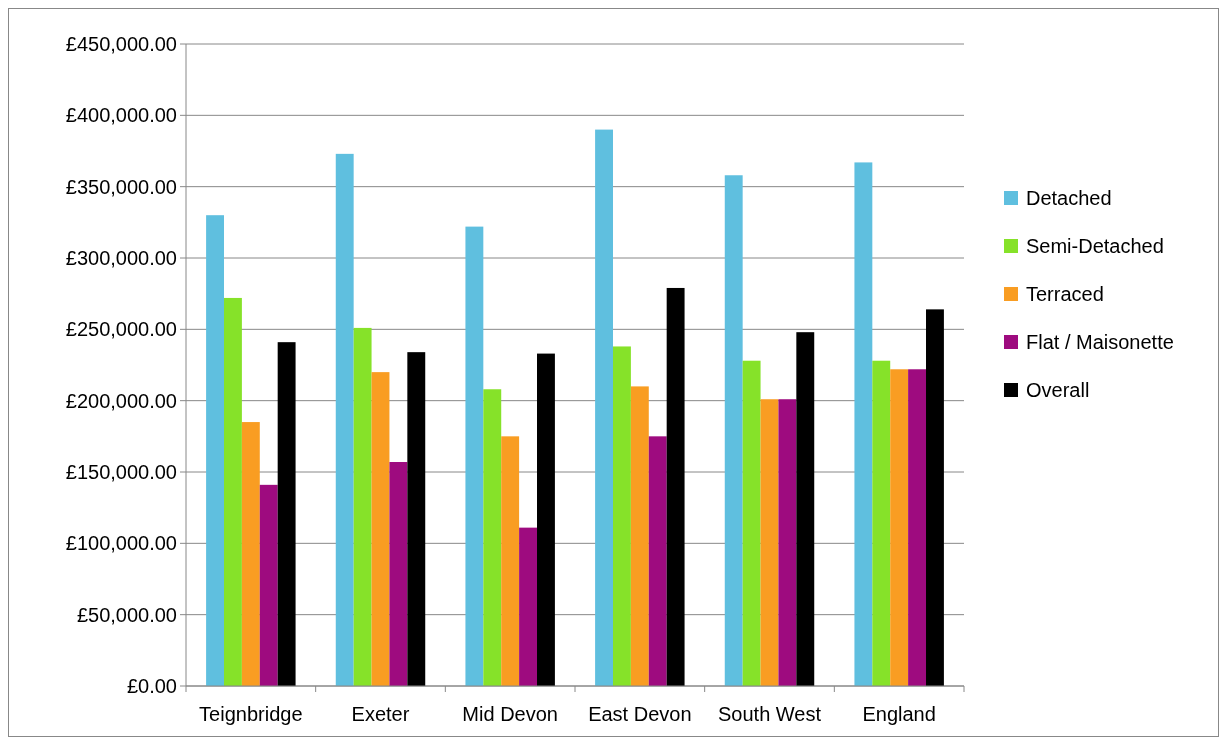 The width and height of the screenshot is (1227, 745). Describe the element at coordinates (1095, 246) in the screenshot. I see `legend-label: Semi-Detached` at that location.